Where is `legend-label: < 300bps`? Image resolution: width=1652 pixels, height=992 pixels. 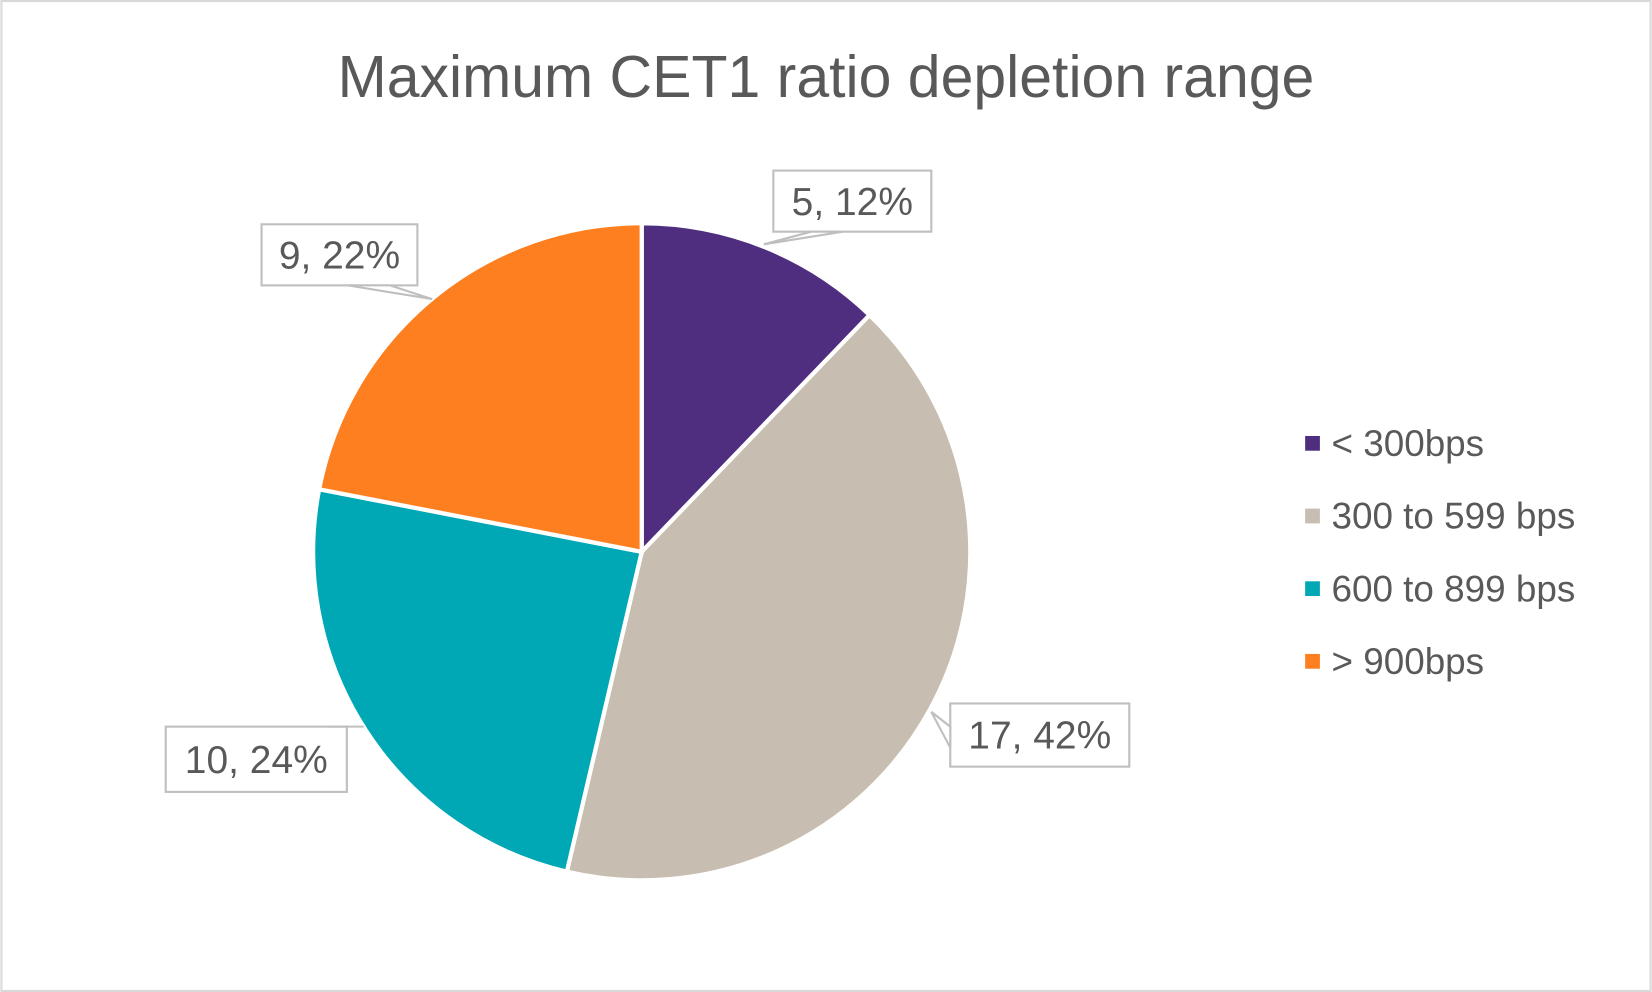
legend-label: < 300bps is located at coordinates (1407, 443).